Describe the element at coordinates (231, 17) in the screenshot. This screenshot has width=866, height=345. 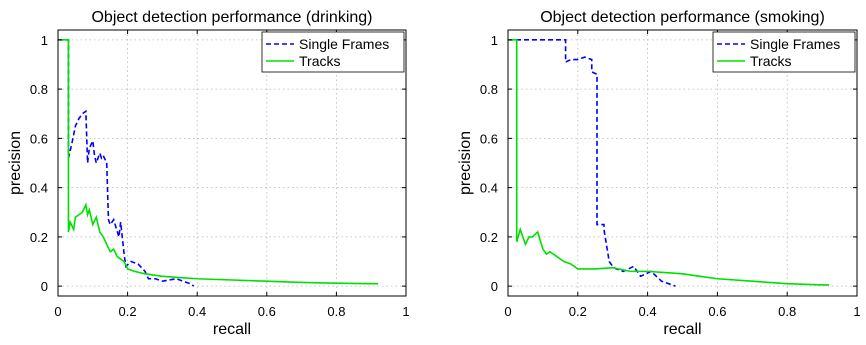
I see `chart-title: Object detection performance (drinking)` at that location.